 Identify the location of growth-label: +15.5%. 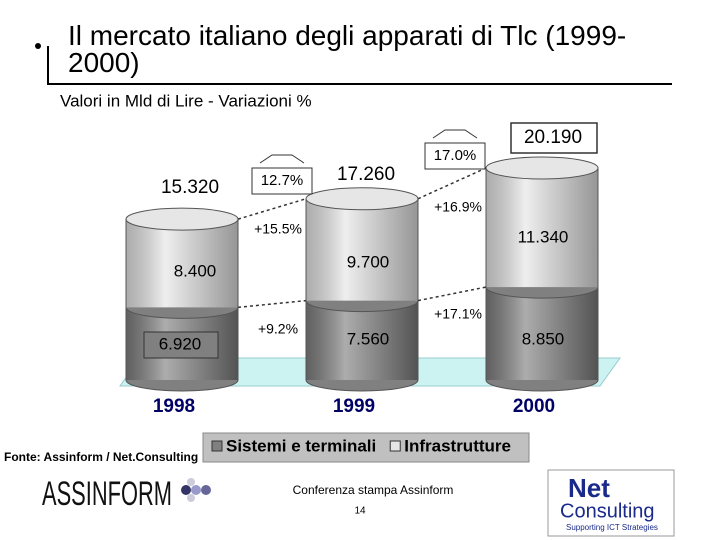
(278, 229).